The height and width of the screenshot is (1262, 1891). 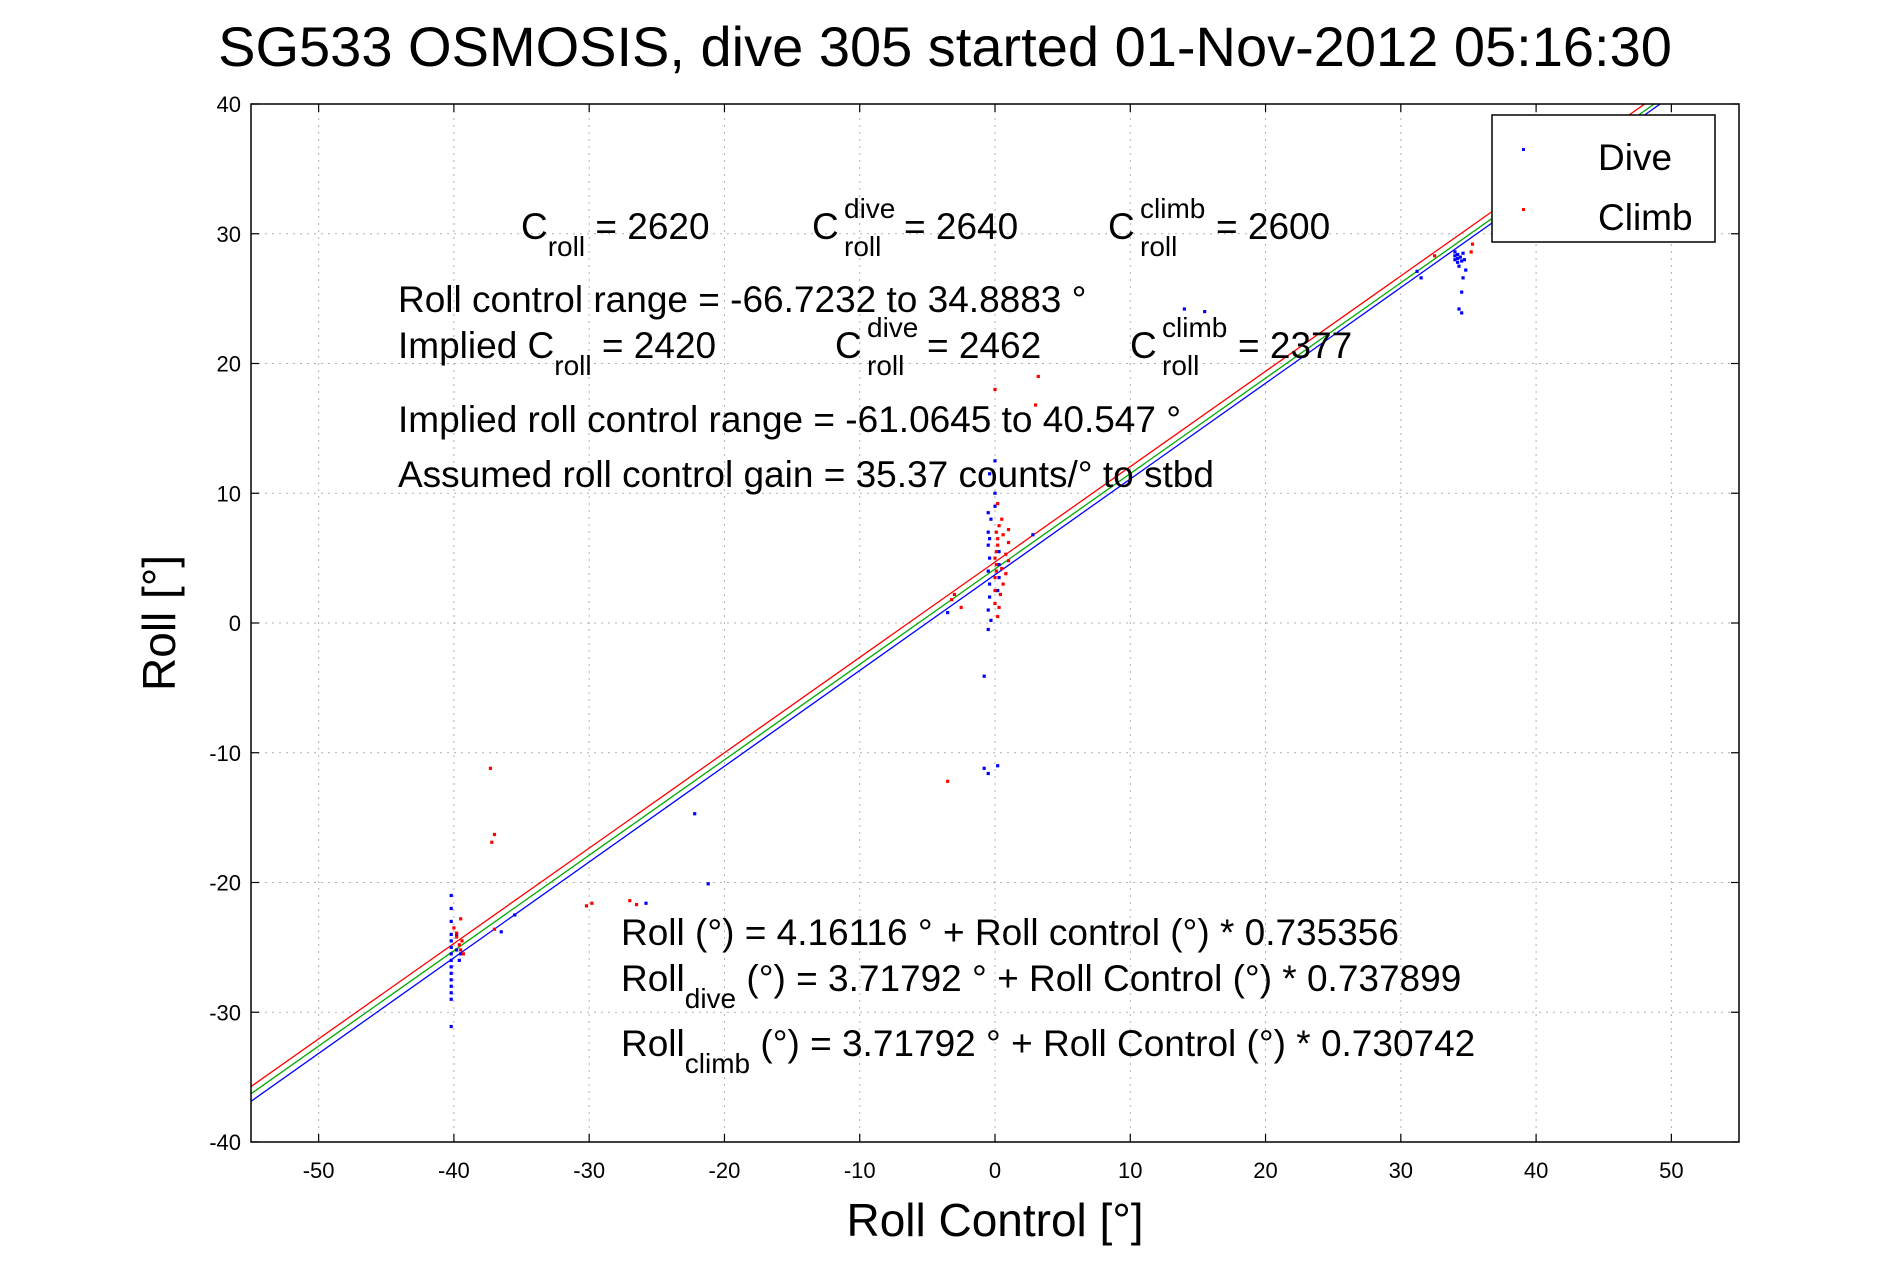 I want to click on y-tick-label: -30, so click(x=225, y=1012).